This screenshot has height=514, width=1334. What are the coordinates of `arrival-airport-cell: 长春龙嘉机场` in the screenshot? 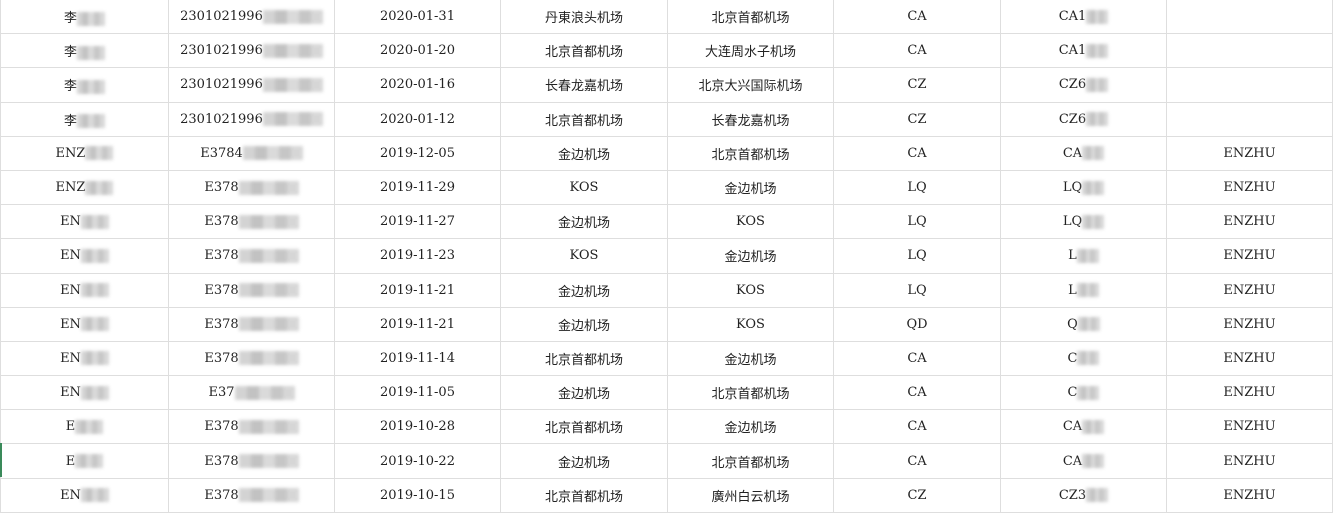 It's located at (750, 119).